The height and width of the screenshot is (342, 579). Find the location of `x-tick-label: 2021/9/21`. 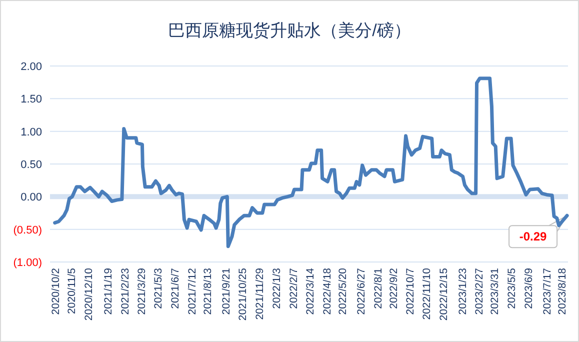

x-tick-label: 2021/9/21 is located at coordinates (226, 291).